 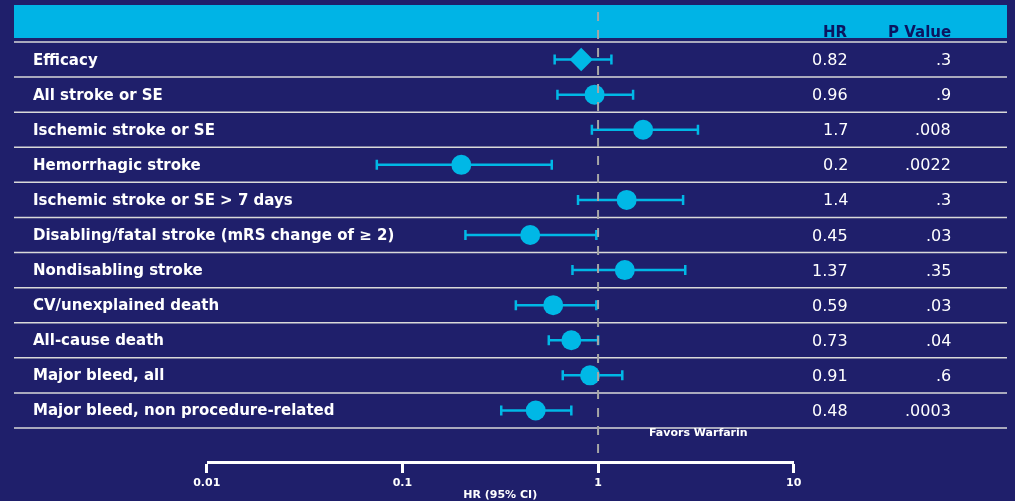 I want to click on text: 0.91, so click(x=830, y=375).